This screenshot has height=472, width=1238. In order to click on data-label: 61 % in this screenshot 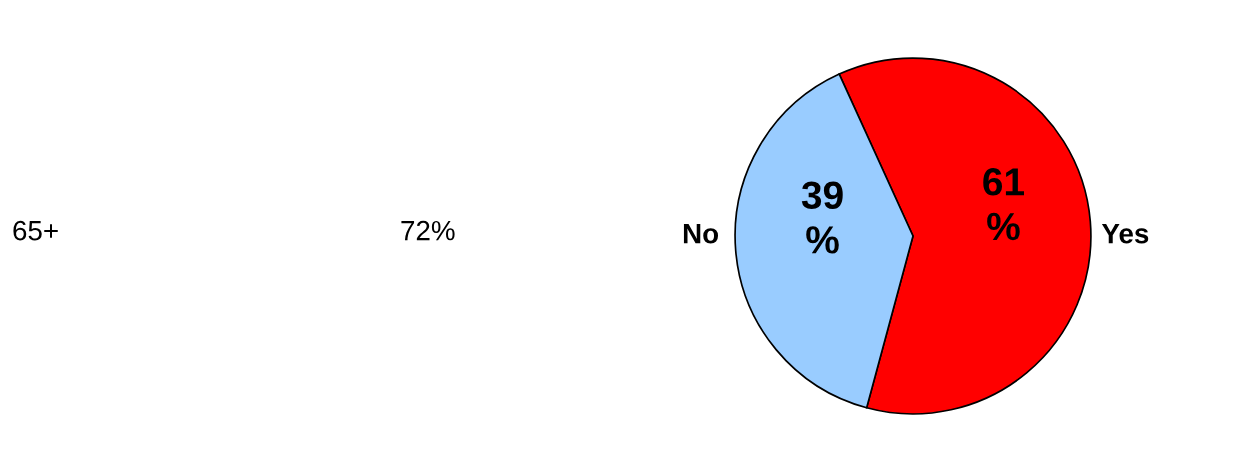, I will do `click(1004, 204)`.